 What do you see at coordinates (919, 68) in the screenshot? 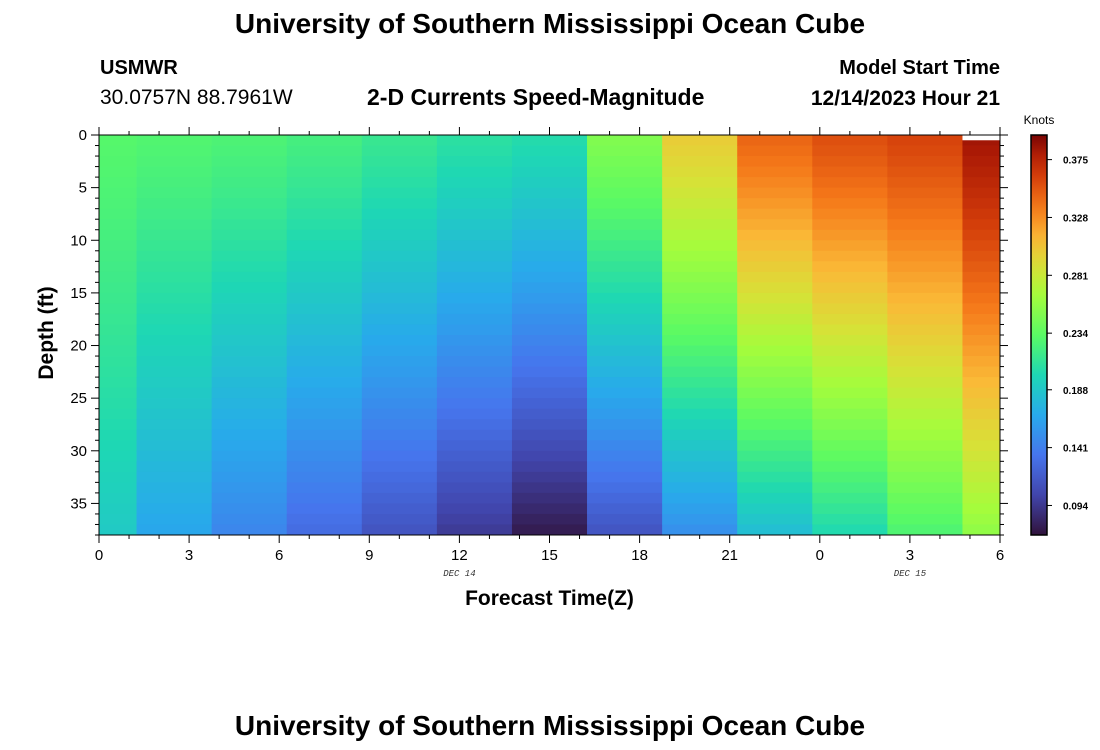
I see `model-start-label: Model Start Time` at bounding box center [919, 68].